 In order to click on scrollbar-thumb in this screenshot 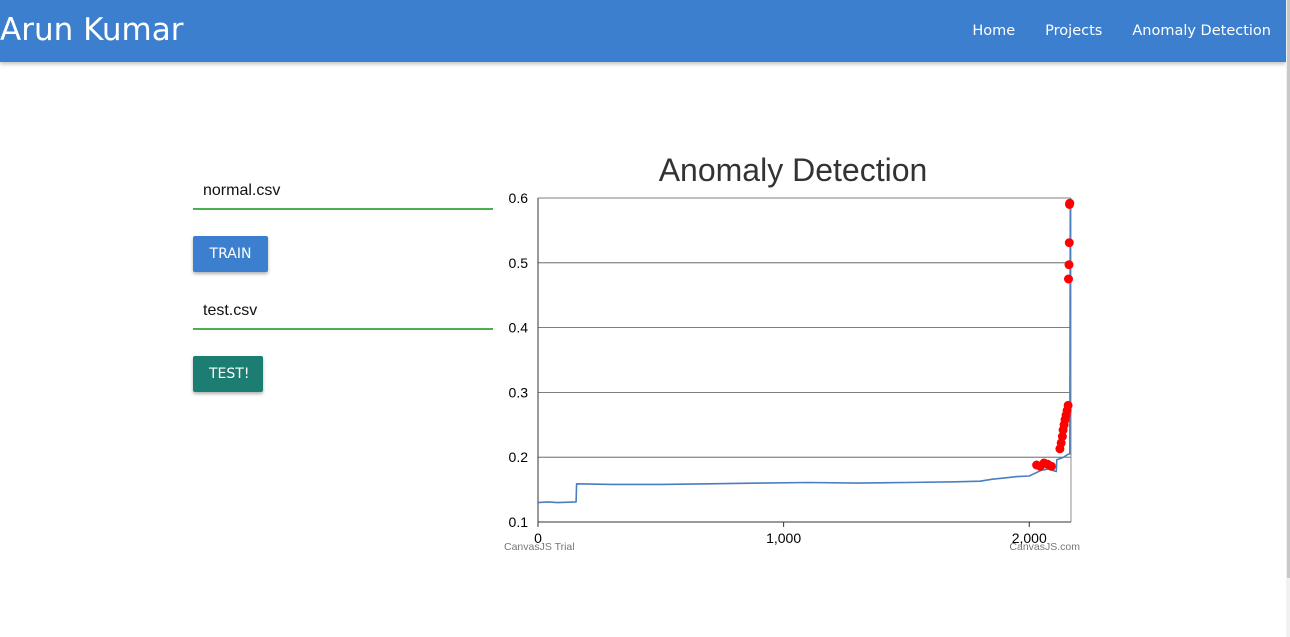, I will do `click(1288, 289)`.